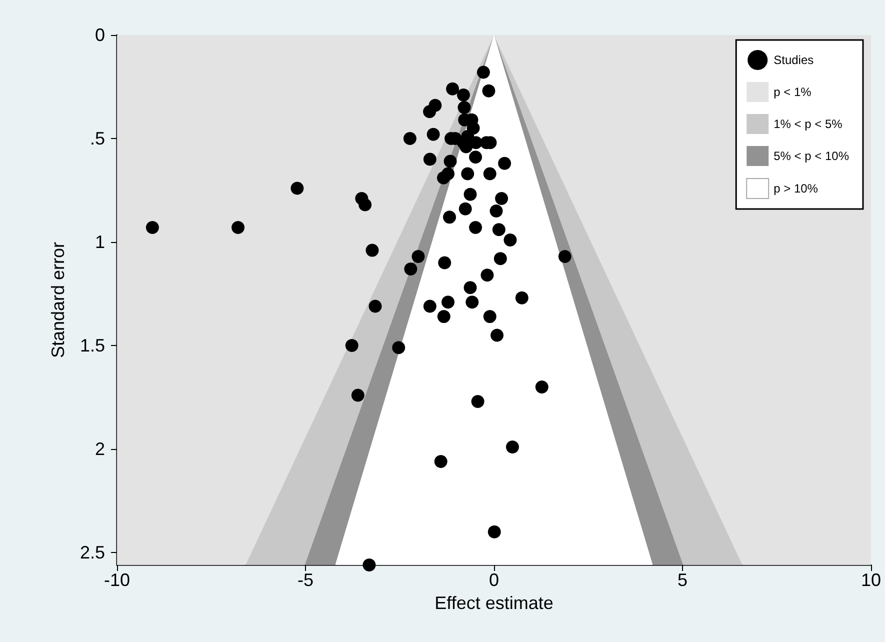 The height and width of the screenshot is (642, 885). Describe the element at coordinates (794, 60) in the screenshot. I see `legend-label: Studies` at that location.